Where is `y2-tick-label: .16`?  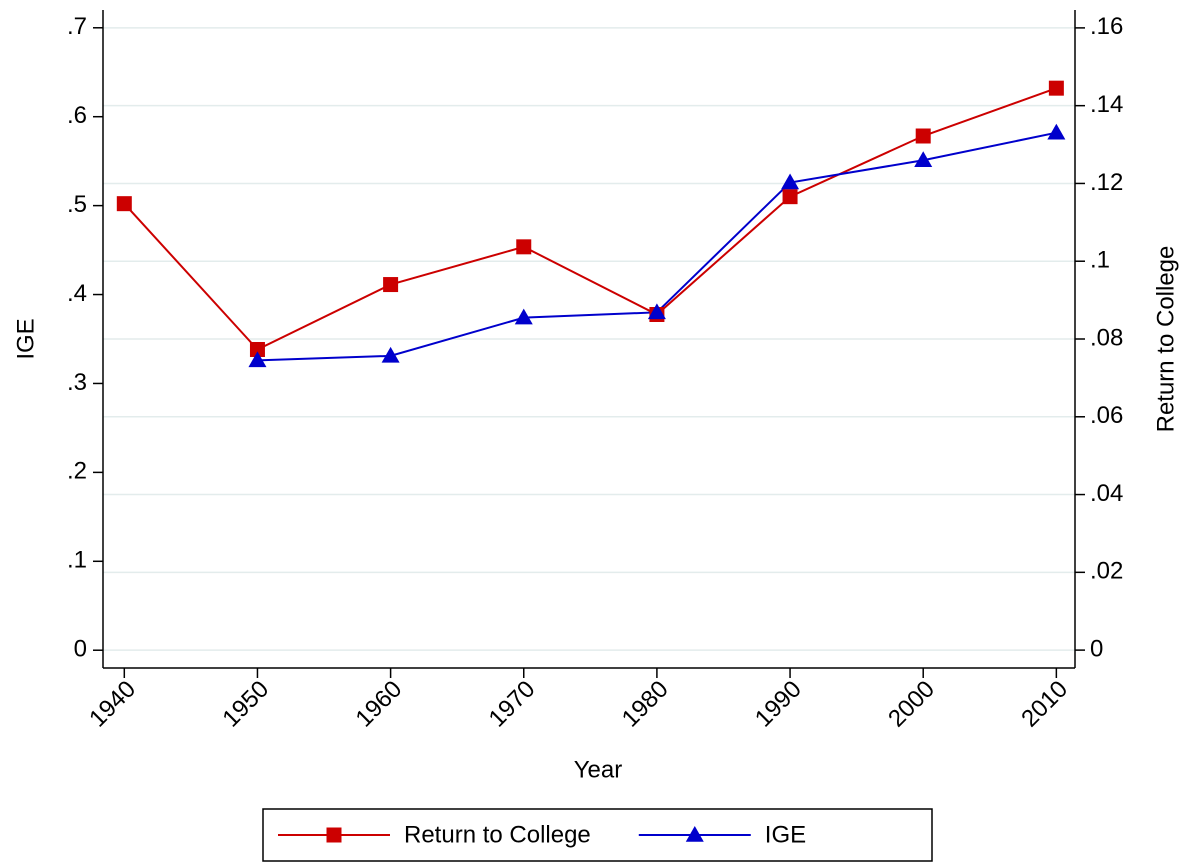 y2-tick-label: .16 is located at coordinates (1106, 26).